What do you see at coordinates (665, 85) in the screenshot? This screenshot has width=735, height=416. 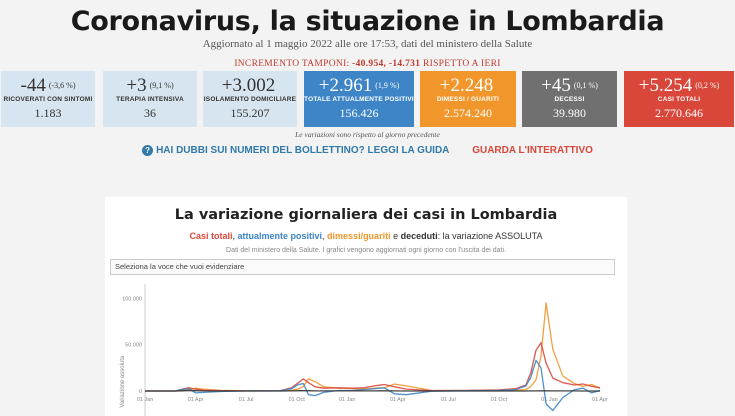 I see `card-delta: +5.254` at bounding box center [665, 85].